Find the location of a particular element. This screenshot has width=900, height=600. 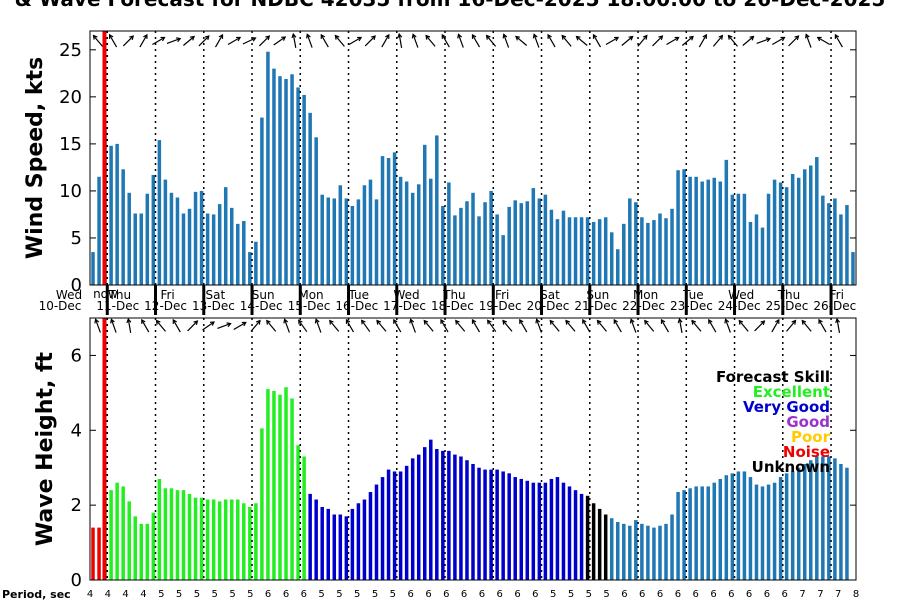

day-label-date: 13-Dec is located at coordinates (213, 306).